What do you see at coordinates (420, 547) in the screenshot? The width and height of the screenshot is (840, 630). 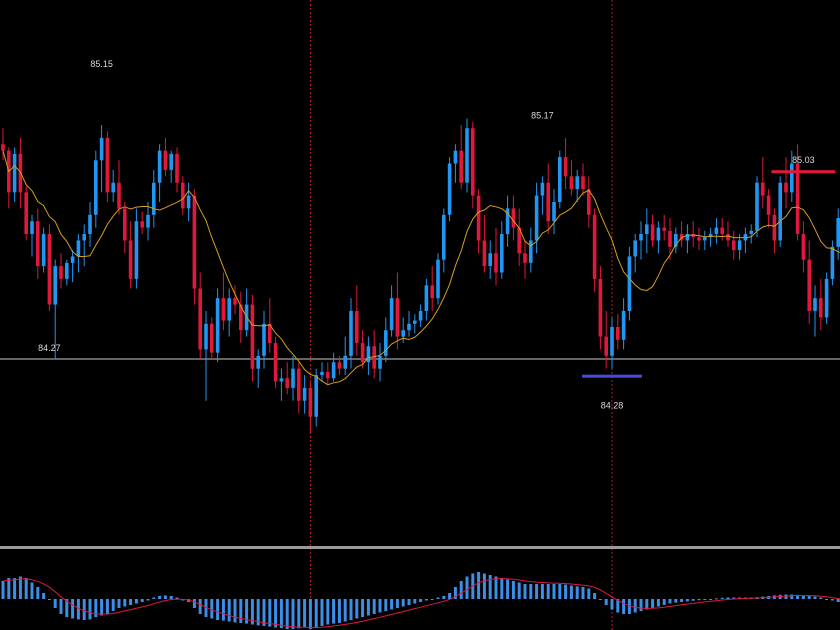 I see `panel-separator` at bounding box center [420, 547].